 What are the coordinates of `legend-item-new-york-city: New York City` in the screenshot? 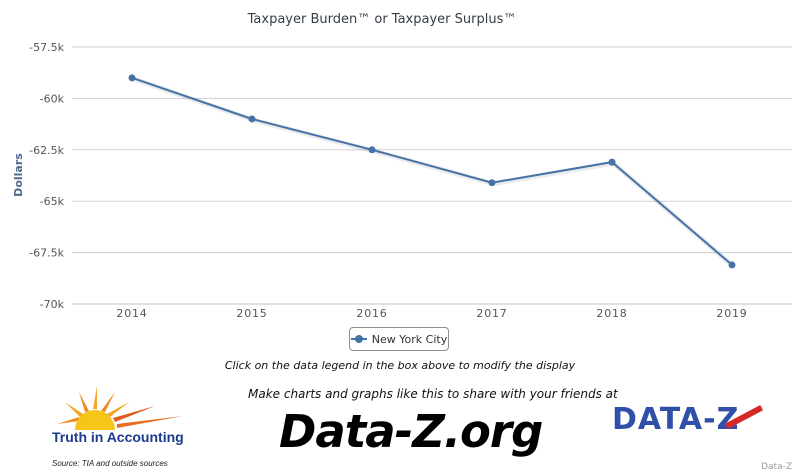 It's located at (399, 339).